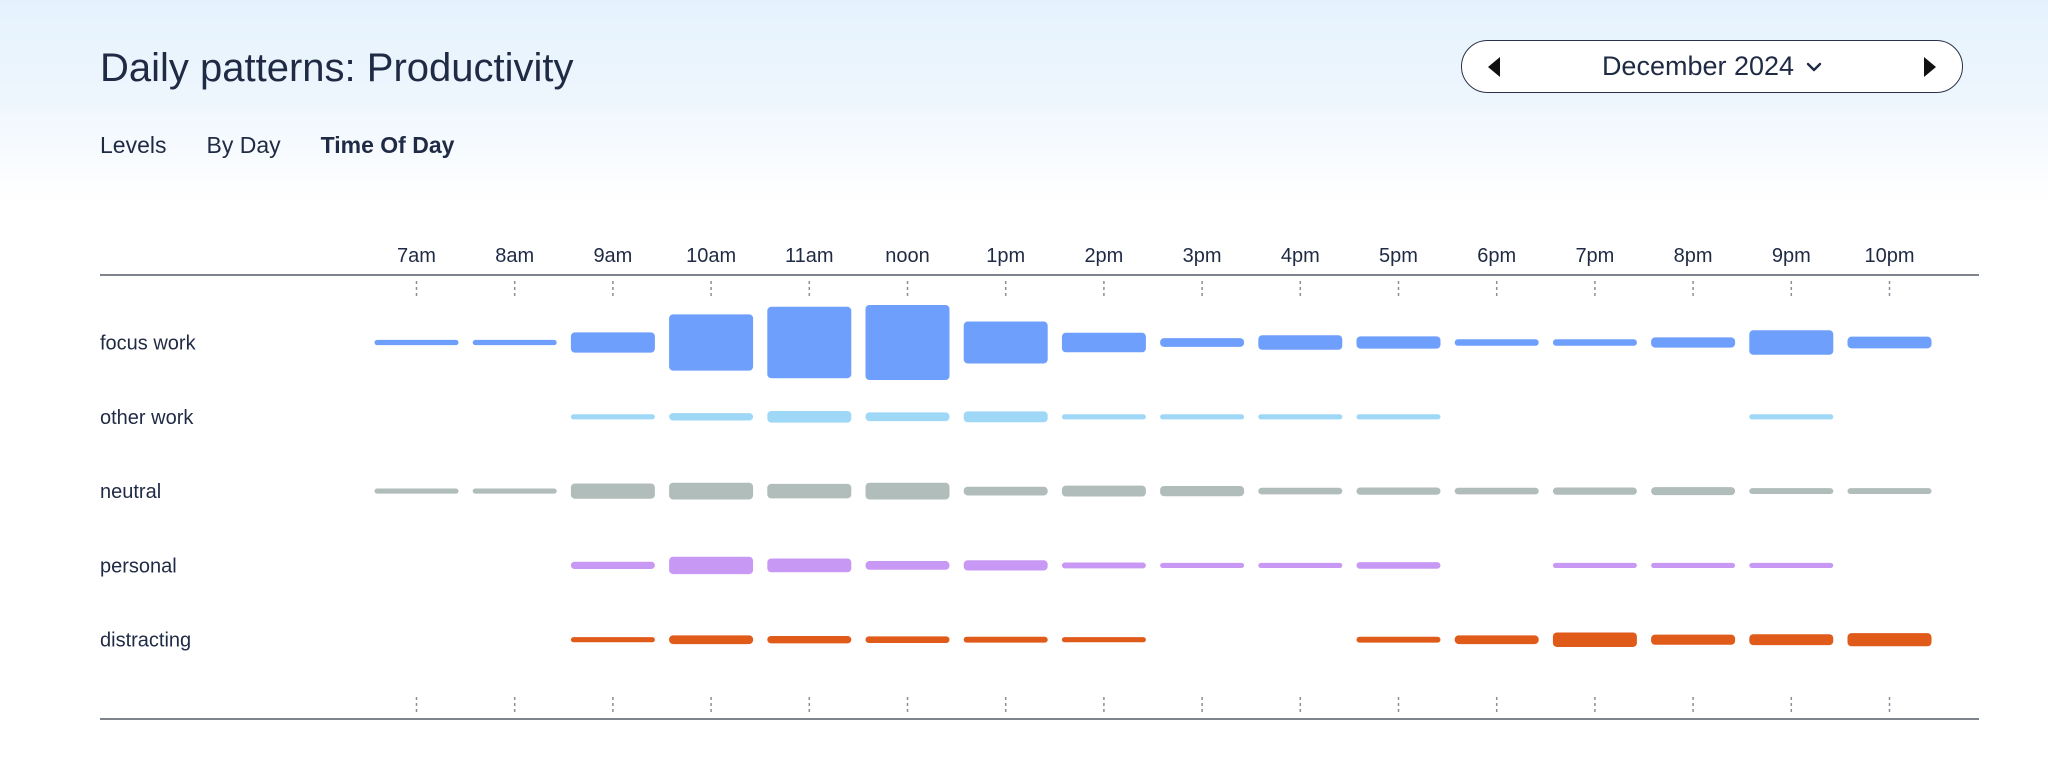 The height and width of the screenshot is (766, 2048). I want to click on tab-time-of-day: Time Of Day, so click(387, 145).